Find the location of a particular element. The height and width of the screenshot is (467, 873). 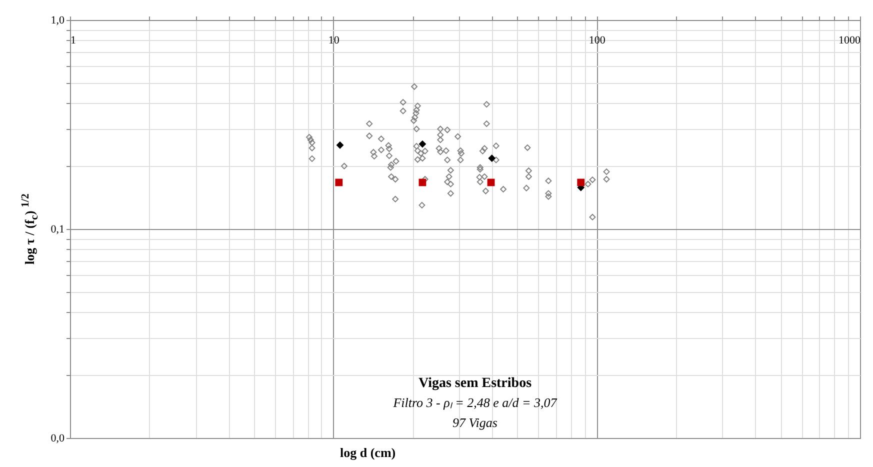

y-tick-label: 0,1 is located at coordinates (57, 230).